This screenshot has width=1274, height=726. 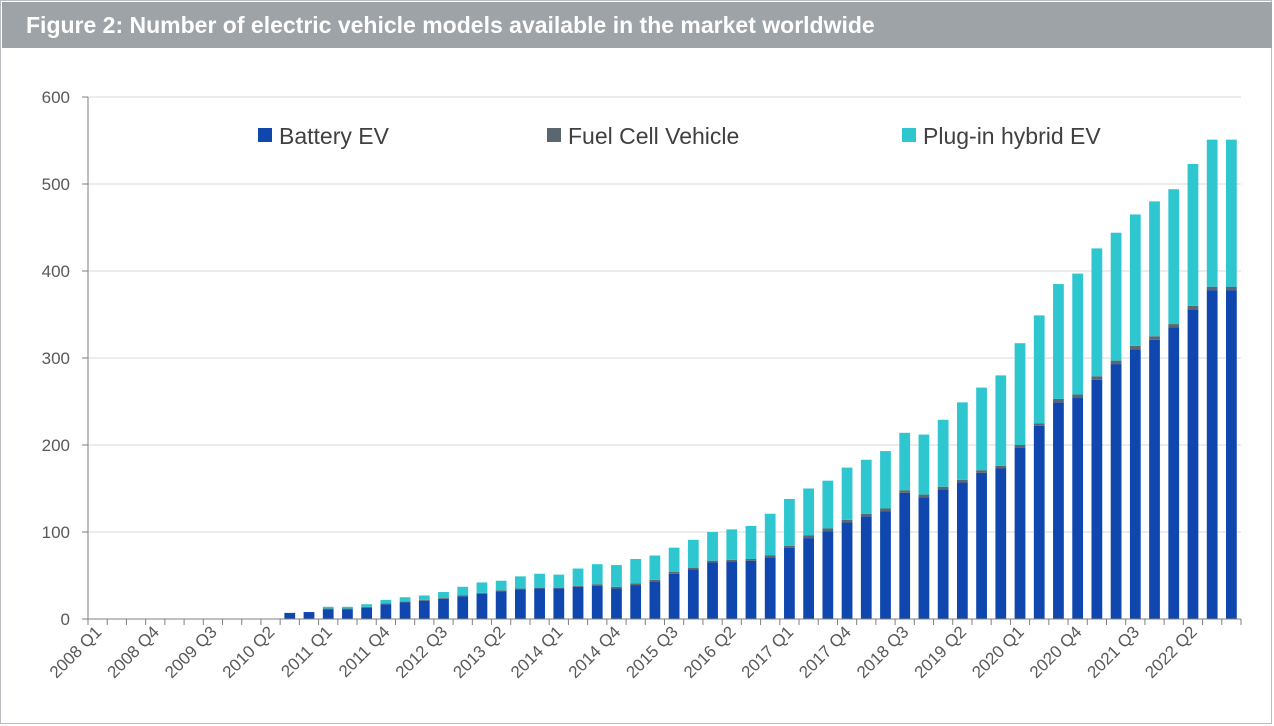 What do you see at coordinates (825, 652) in the screenshot?
I see `x-tick-label: 2017 Q4` at bounding box center [825, 652].